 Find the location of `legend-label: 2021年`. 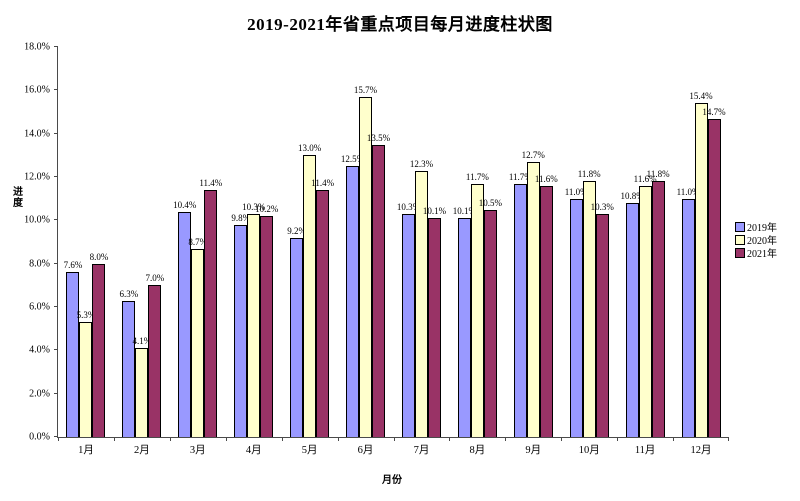

legend-label: 2021年 is located at coordinates (762, 254).